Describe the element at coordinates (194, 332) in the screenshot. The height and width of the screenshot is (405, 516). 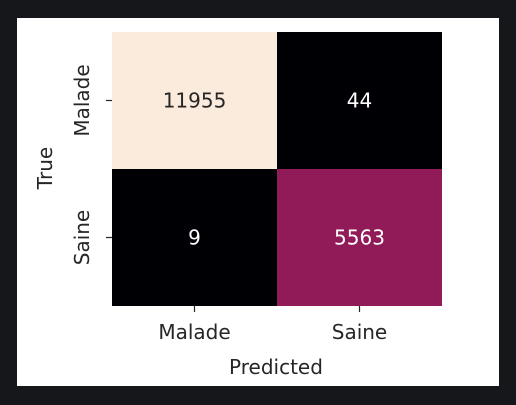
I see `x-tick-label-0: Malade` at that location.